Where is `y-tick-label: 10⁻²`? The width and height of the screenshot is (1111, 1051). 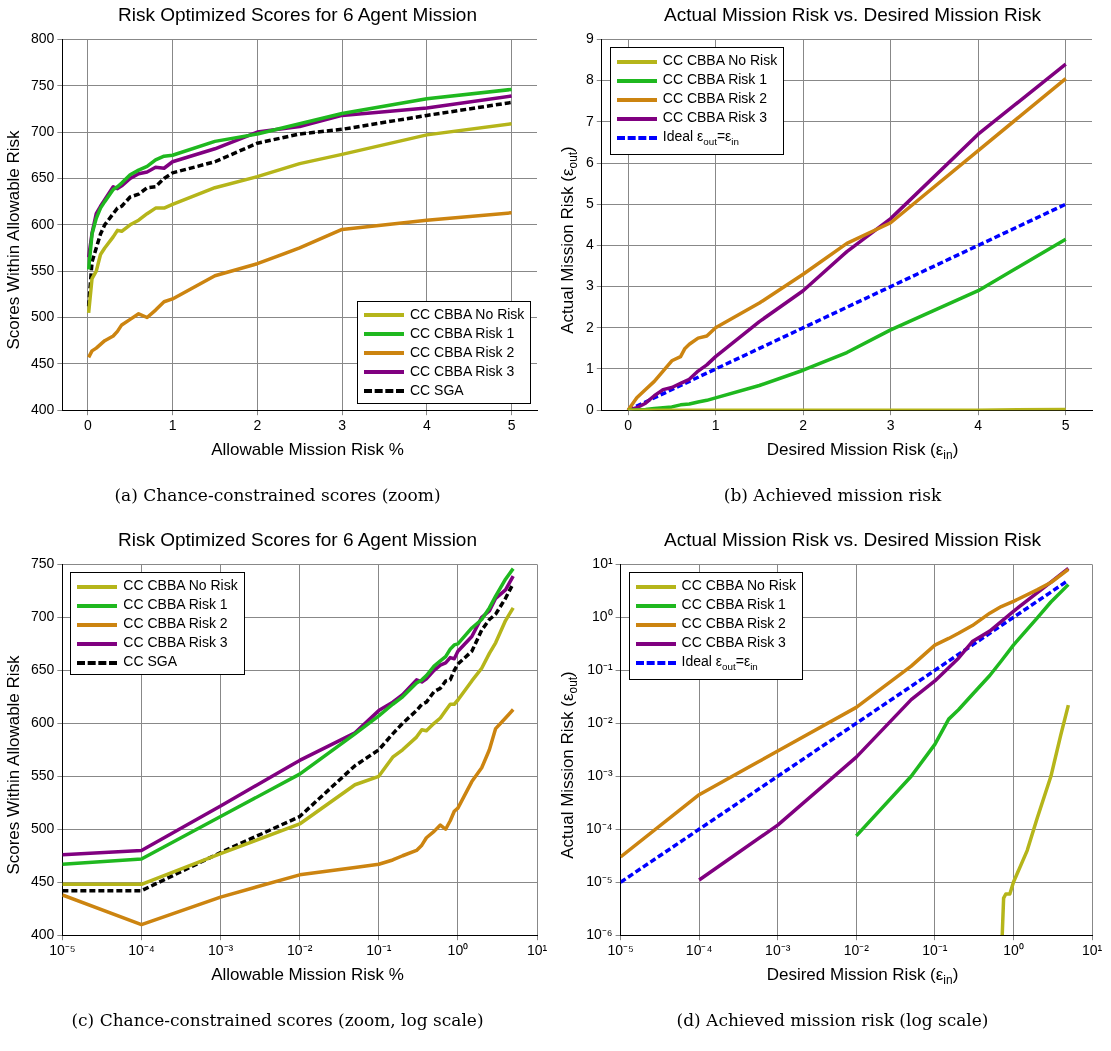 y-tick-label: 10⁻² is located at coordinates (600, 722).